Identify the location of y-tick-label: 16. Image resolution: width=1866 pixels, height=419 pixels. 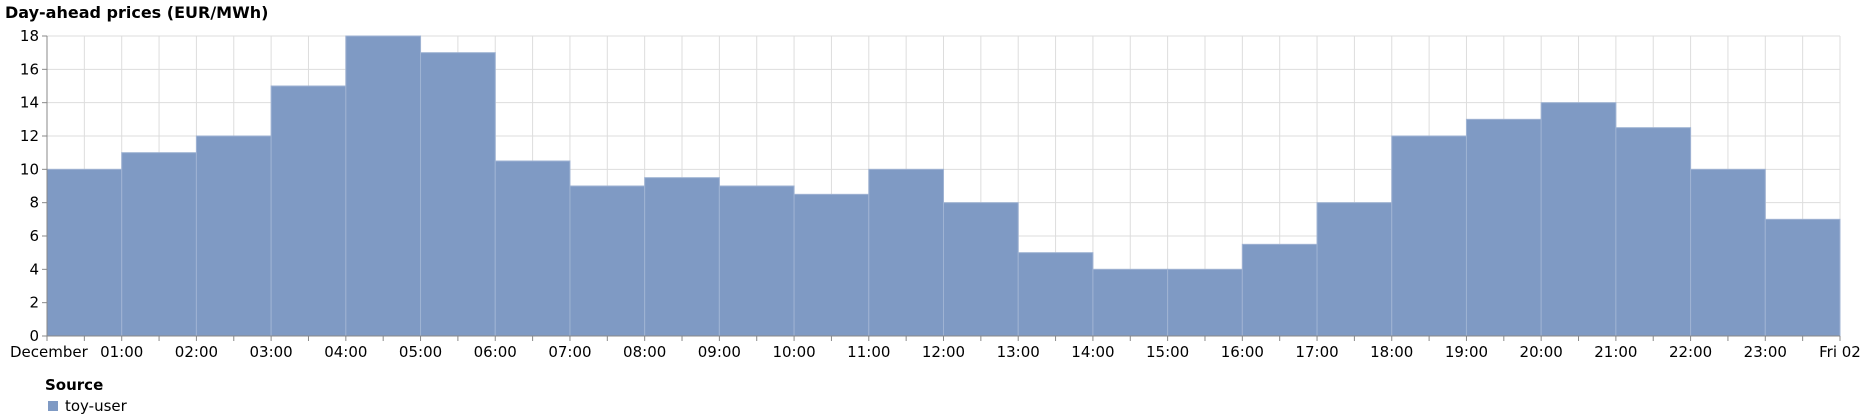
(29, 69).